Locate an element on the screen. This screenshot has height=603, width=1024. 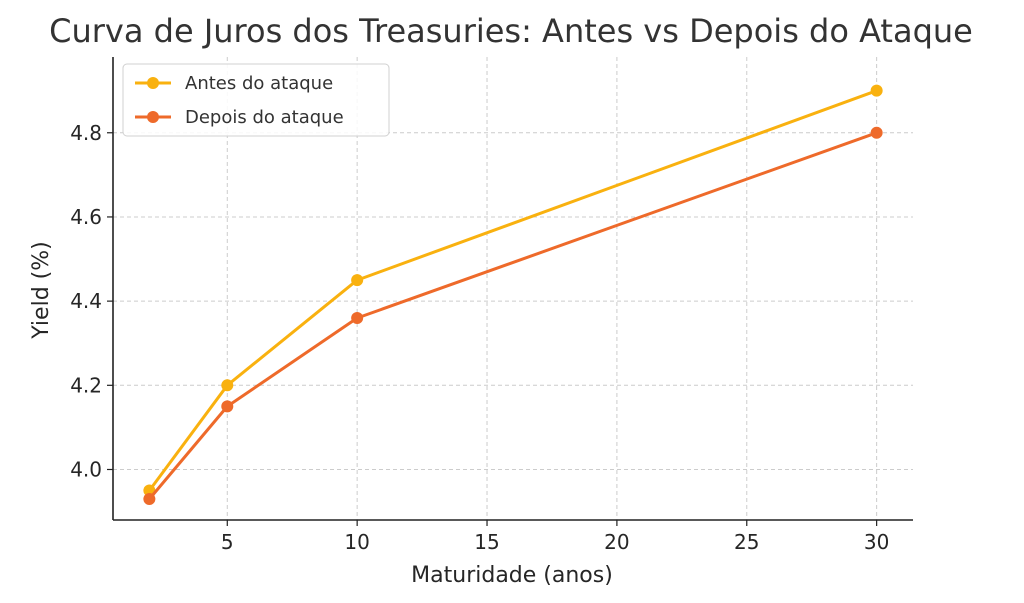
y-tick-label: 4.4 is located at coordinates (86, 301).